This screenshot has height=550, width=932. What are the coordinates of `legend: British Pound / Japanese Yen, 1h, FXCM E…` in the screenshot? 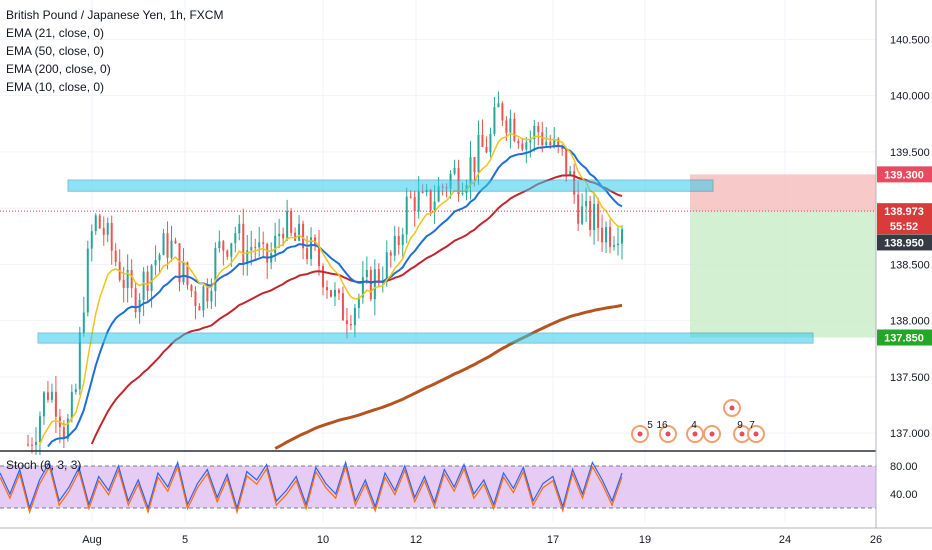 It's located at (114, 51).